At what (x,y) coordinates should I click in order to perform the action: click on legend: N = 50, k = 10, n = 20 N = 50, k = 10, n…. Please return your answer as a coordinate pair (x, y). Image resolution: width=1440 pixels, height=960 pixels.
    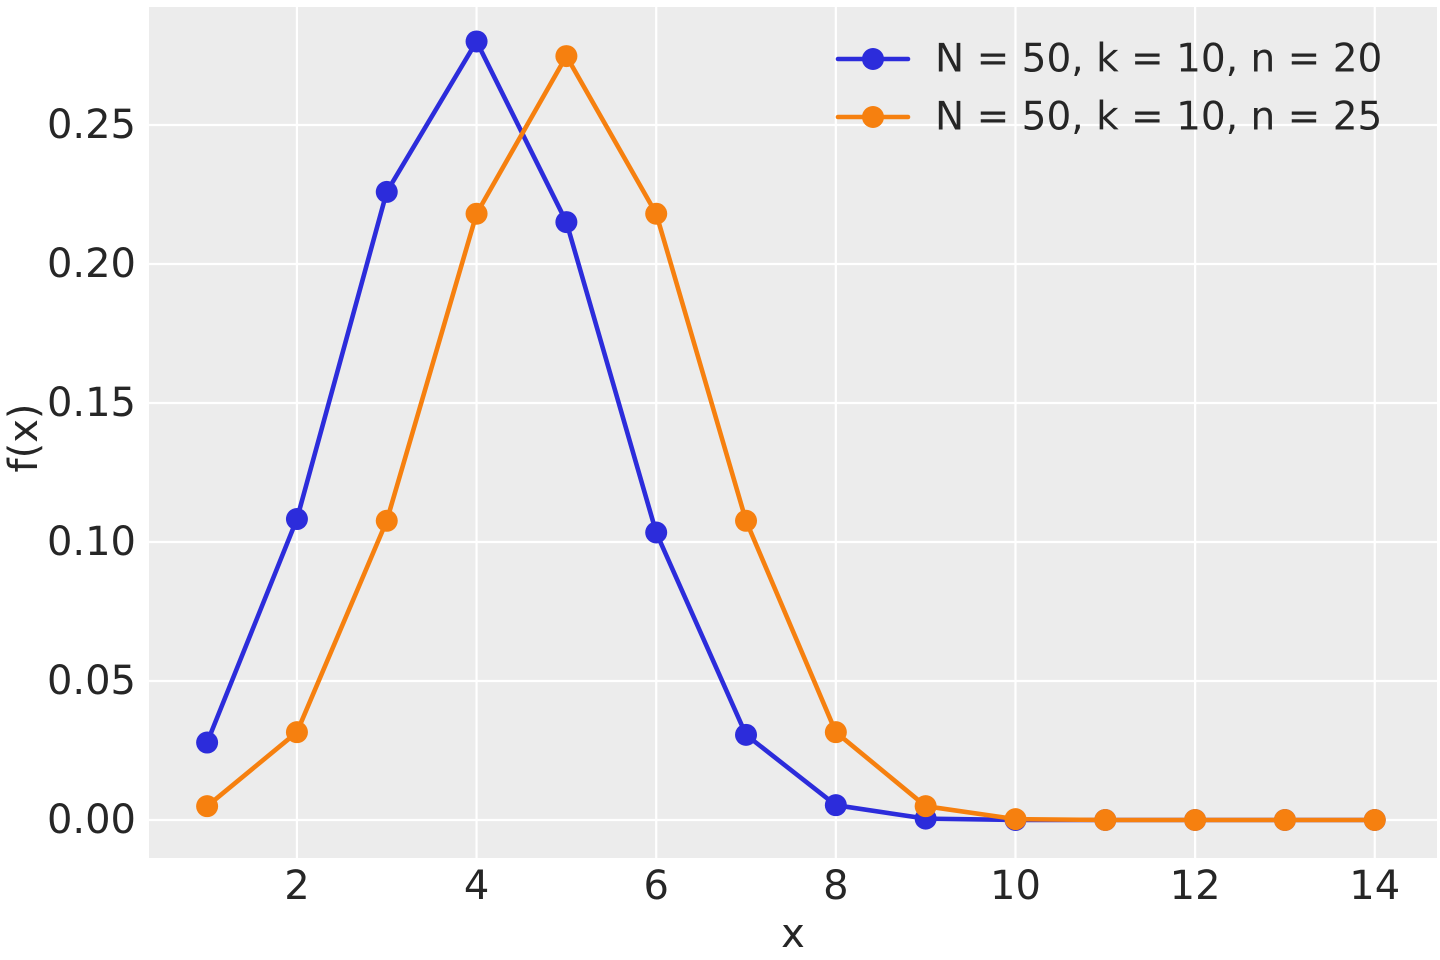
    Looking at the image, I should click on (1108, 88).